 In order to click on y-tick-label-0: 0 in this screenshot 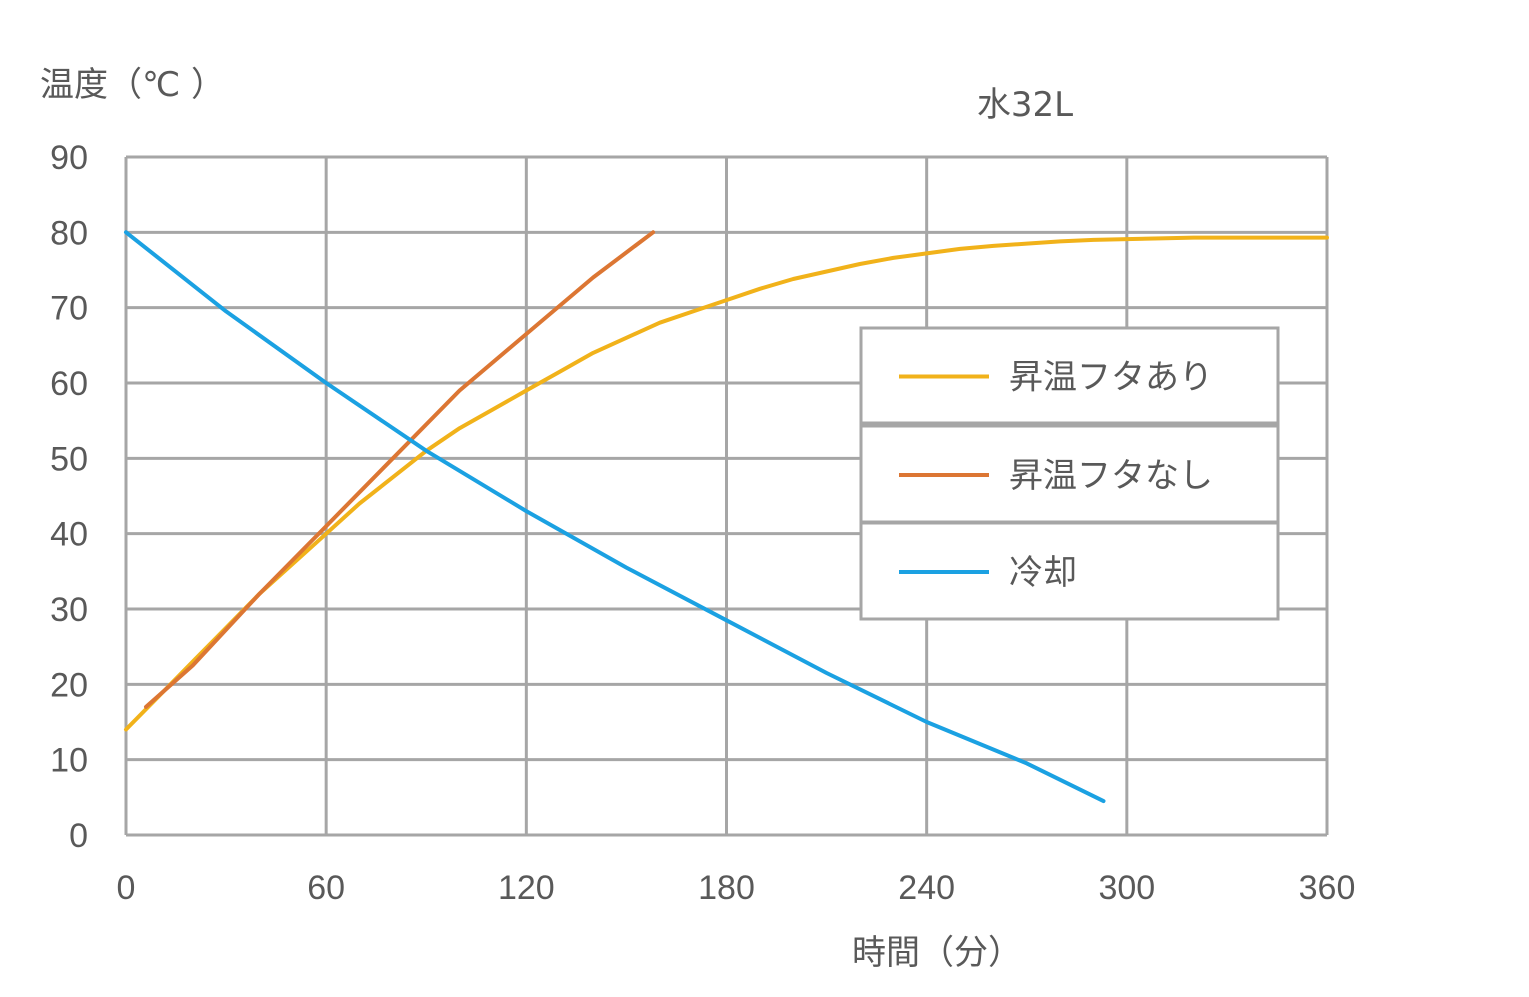, I will do `click(78, 836)`.